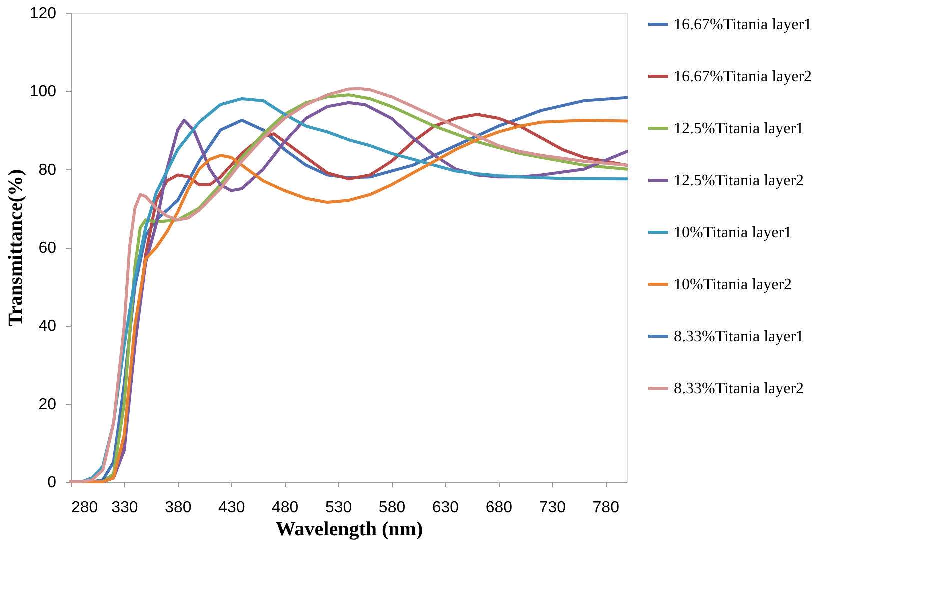  What do you see at coordinates (350, 529) in the screenshot?
I see `x-axis-title: Wavelength (nm)` at bounding box center [350, 529].